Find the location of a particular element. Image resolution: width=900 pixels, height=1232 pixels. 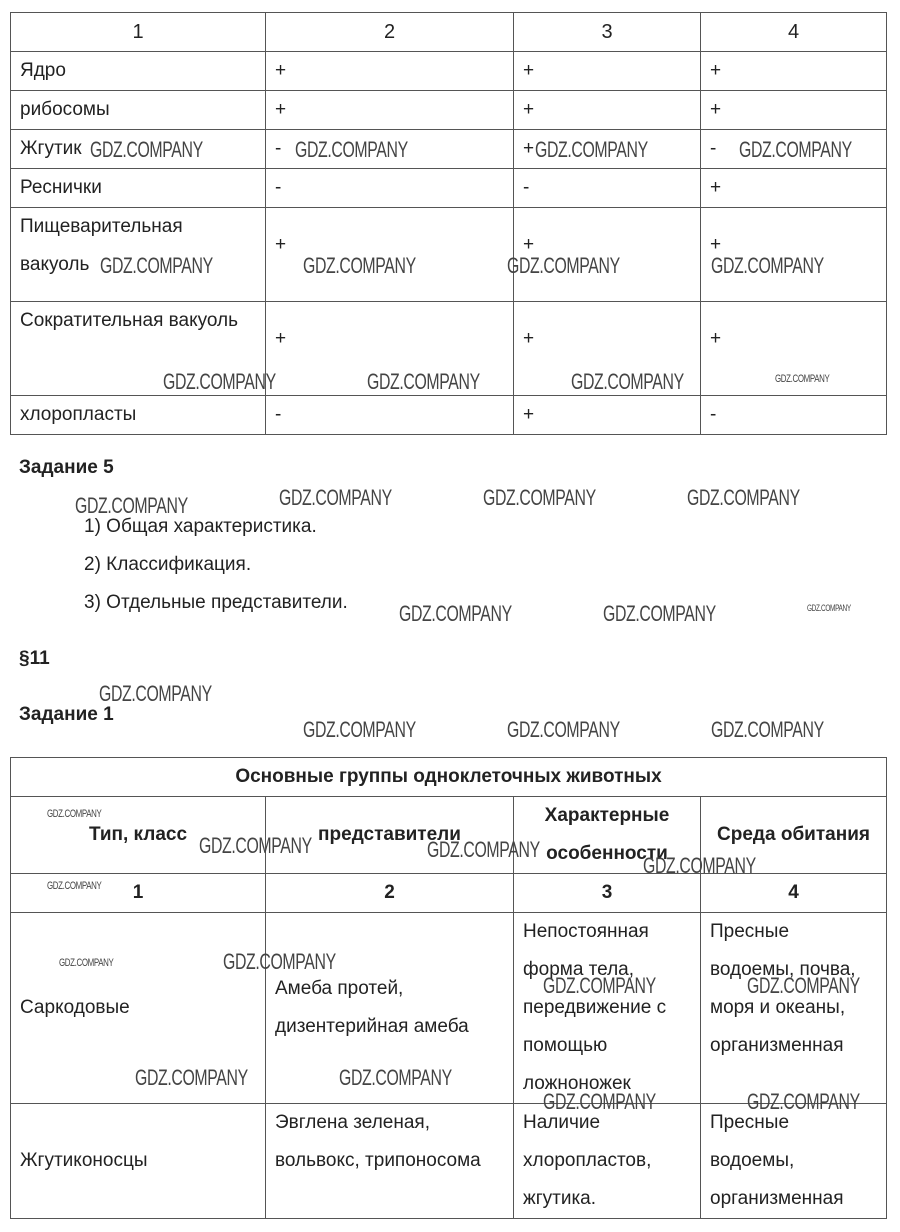

cell: Пищеварительная вакуоль is located at coordinates (138, 254).